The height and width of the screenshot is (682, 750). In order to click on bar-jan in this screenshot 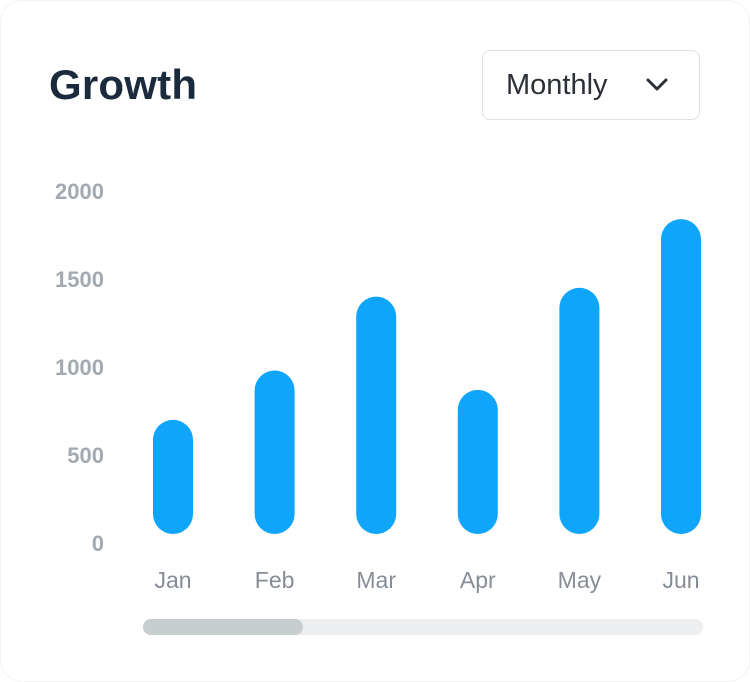, I will do `click(173, 476)`.